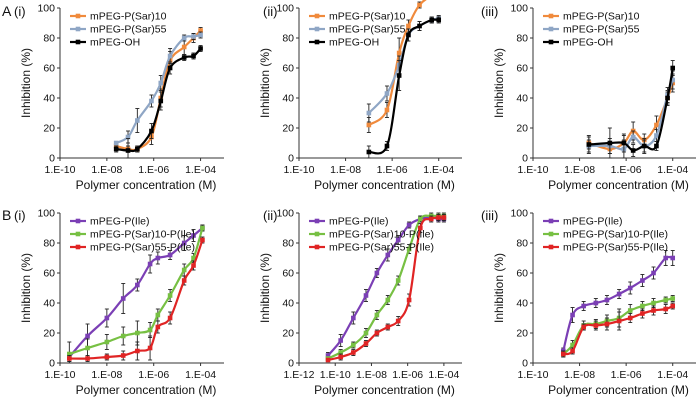 The width and height of the screenshot is (700, 406). Describe the element at coordinates (588, 43) in the screenshot. I see `legend-entry: mPEG-OH` at that location.